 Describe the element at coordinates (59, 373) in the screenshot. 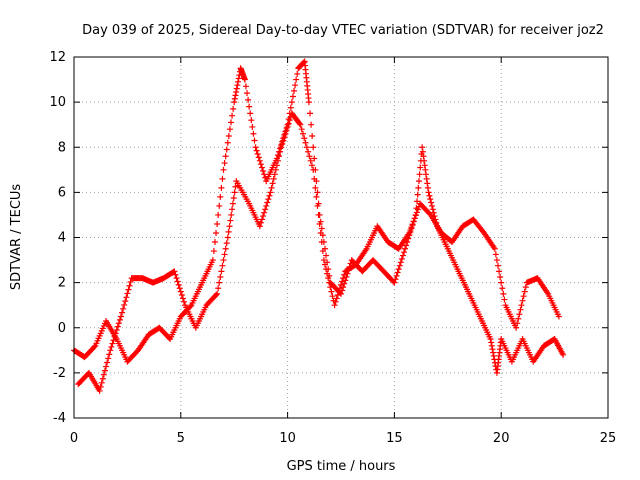

I see `y-tick-label: -2` at that location.